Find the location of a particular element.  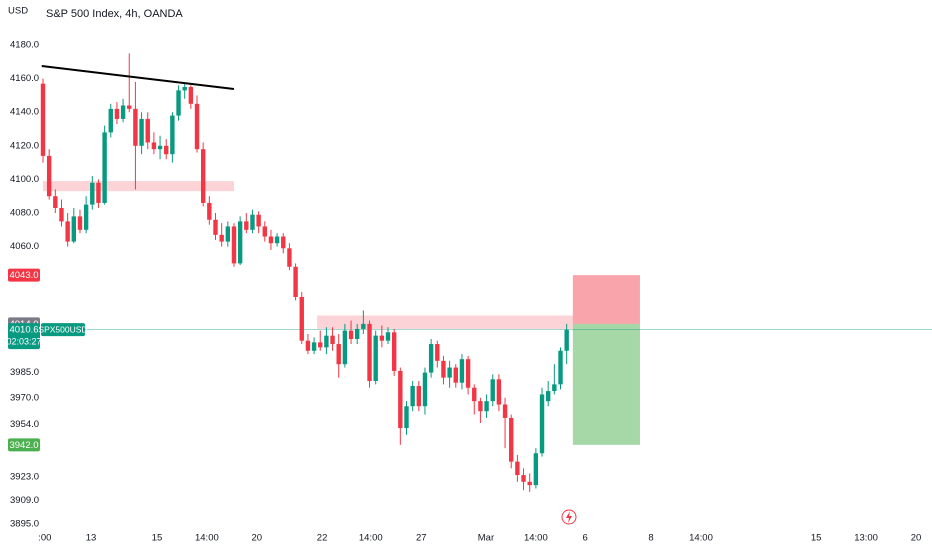

stop-box is located at coordinates (606, 299).